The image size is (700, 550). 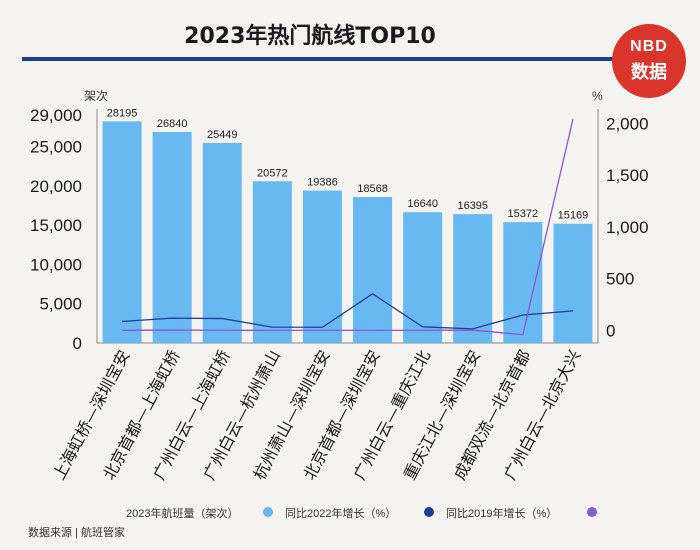 I want to click on bar-value-label: 15169, so click(x=573, y=216).